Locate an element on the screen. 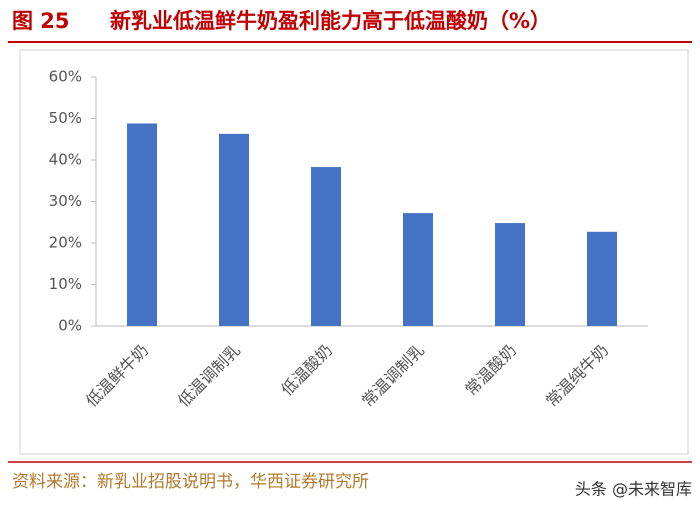  y-tick-label: 0% is located at coordinates (70, 326).